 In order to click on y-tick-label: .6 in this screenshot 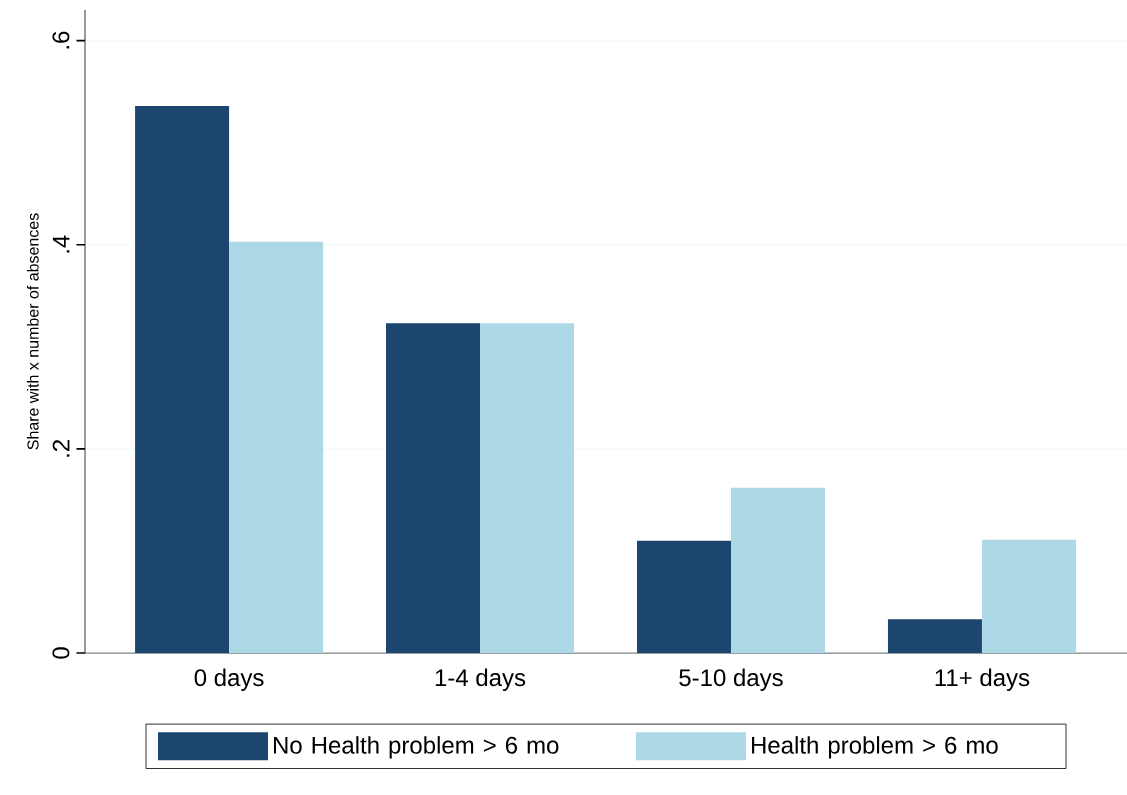, I will do `click(61, 40)`.